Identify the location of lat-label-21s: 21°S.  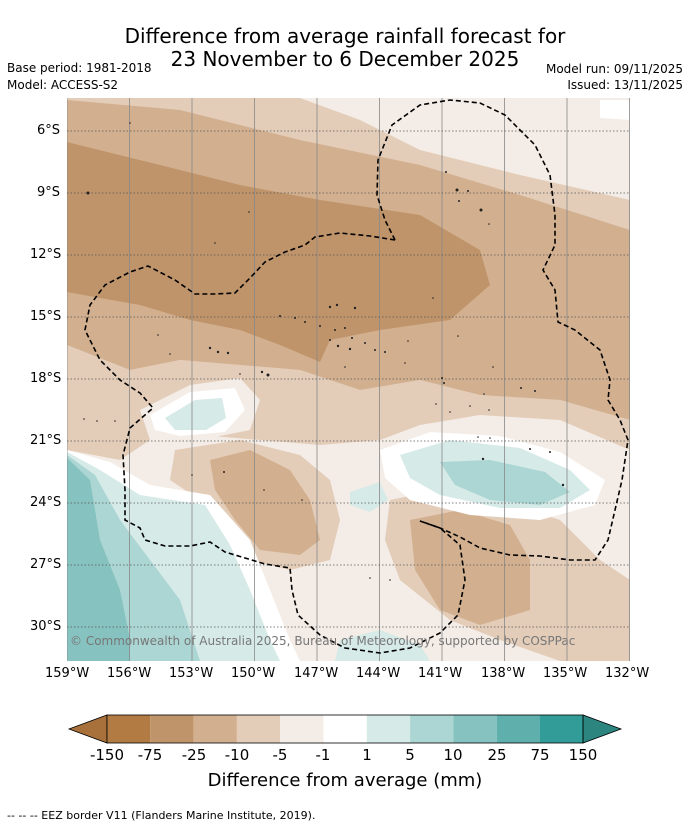
(46, 440).